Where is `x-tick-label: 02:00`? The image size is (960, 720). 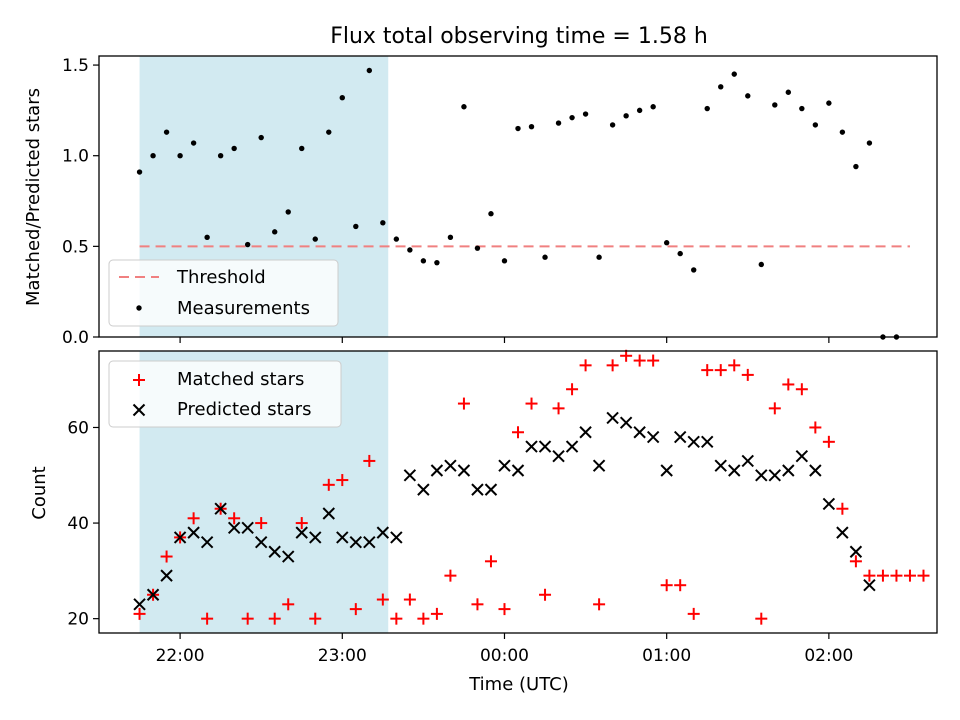
x-tick-label: 02:00 is located at coordinates (828, 656).